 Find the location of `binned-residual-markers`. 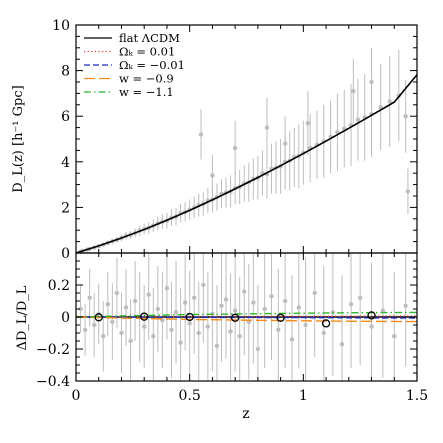

binned-residual-markers is located at coordinates (235, 319).